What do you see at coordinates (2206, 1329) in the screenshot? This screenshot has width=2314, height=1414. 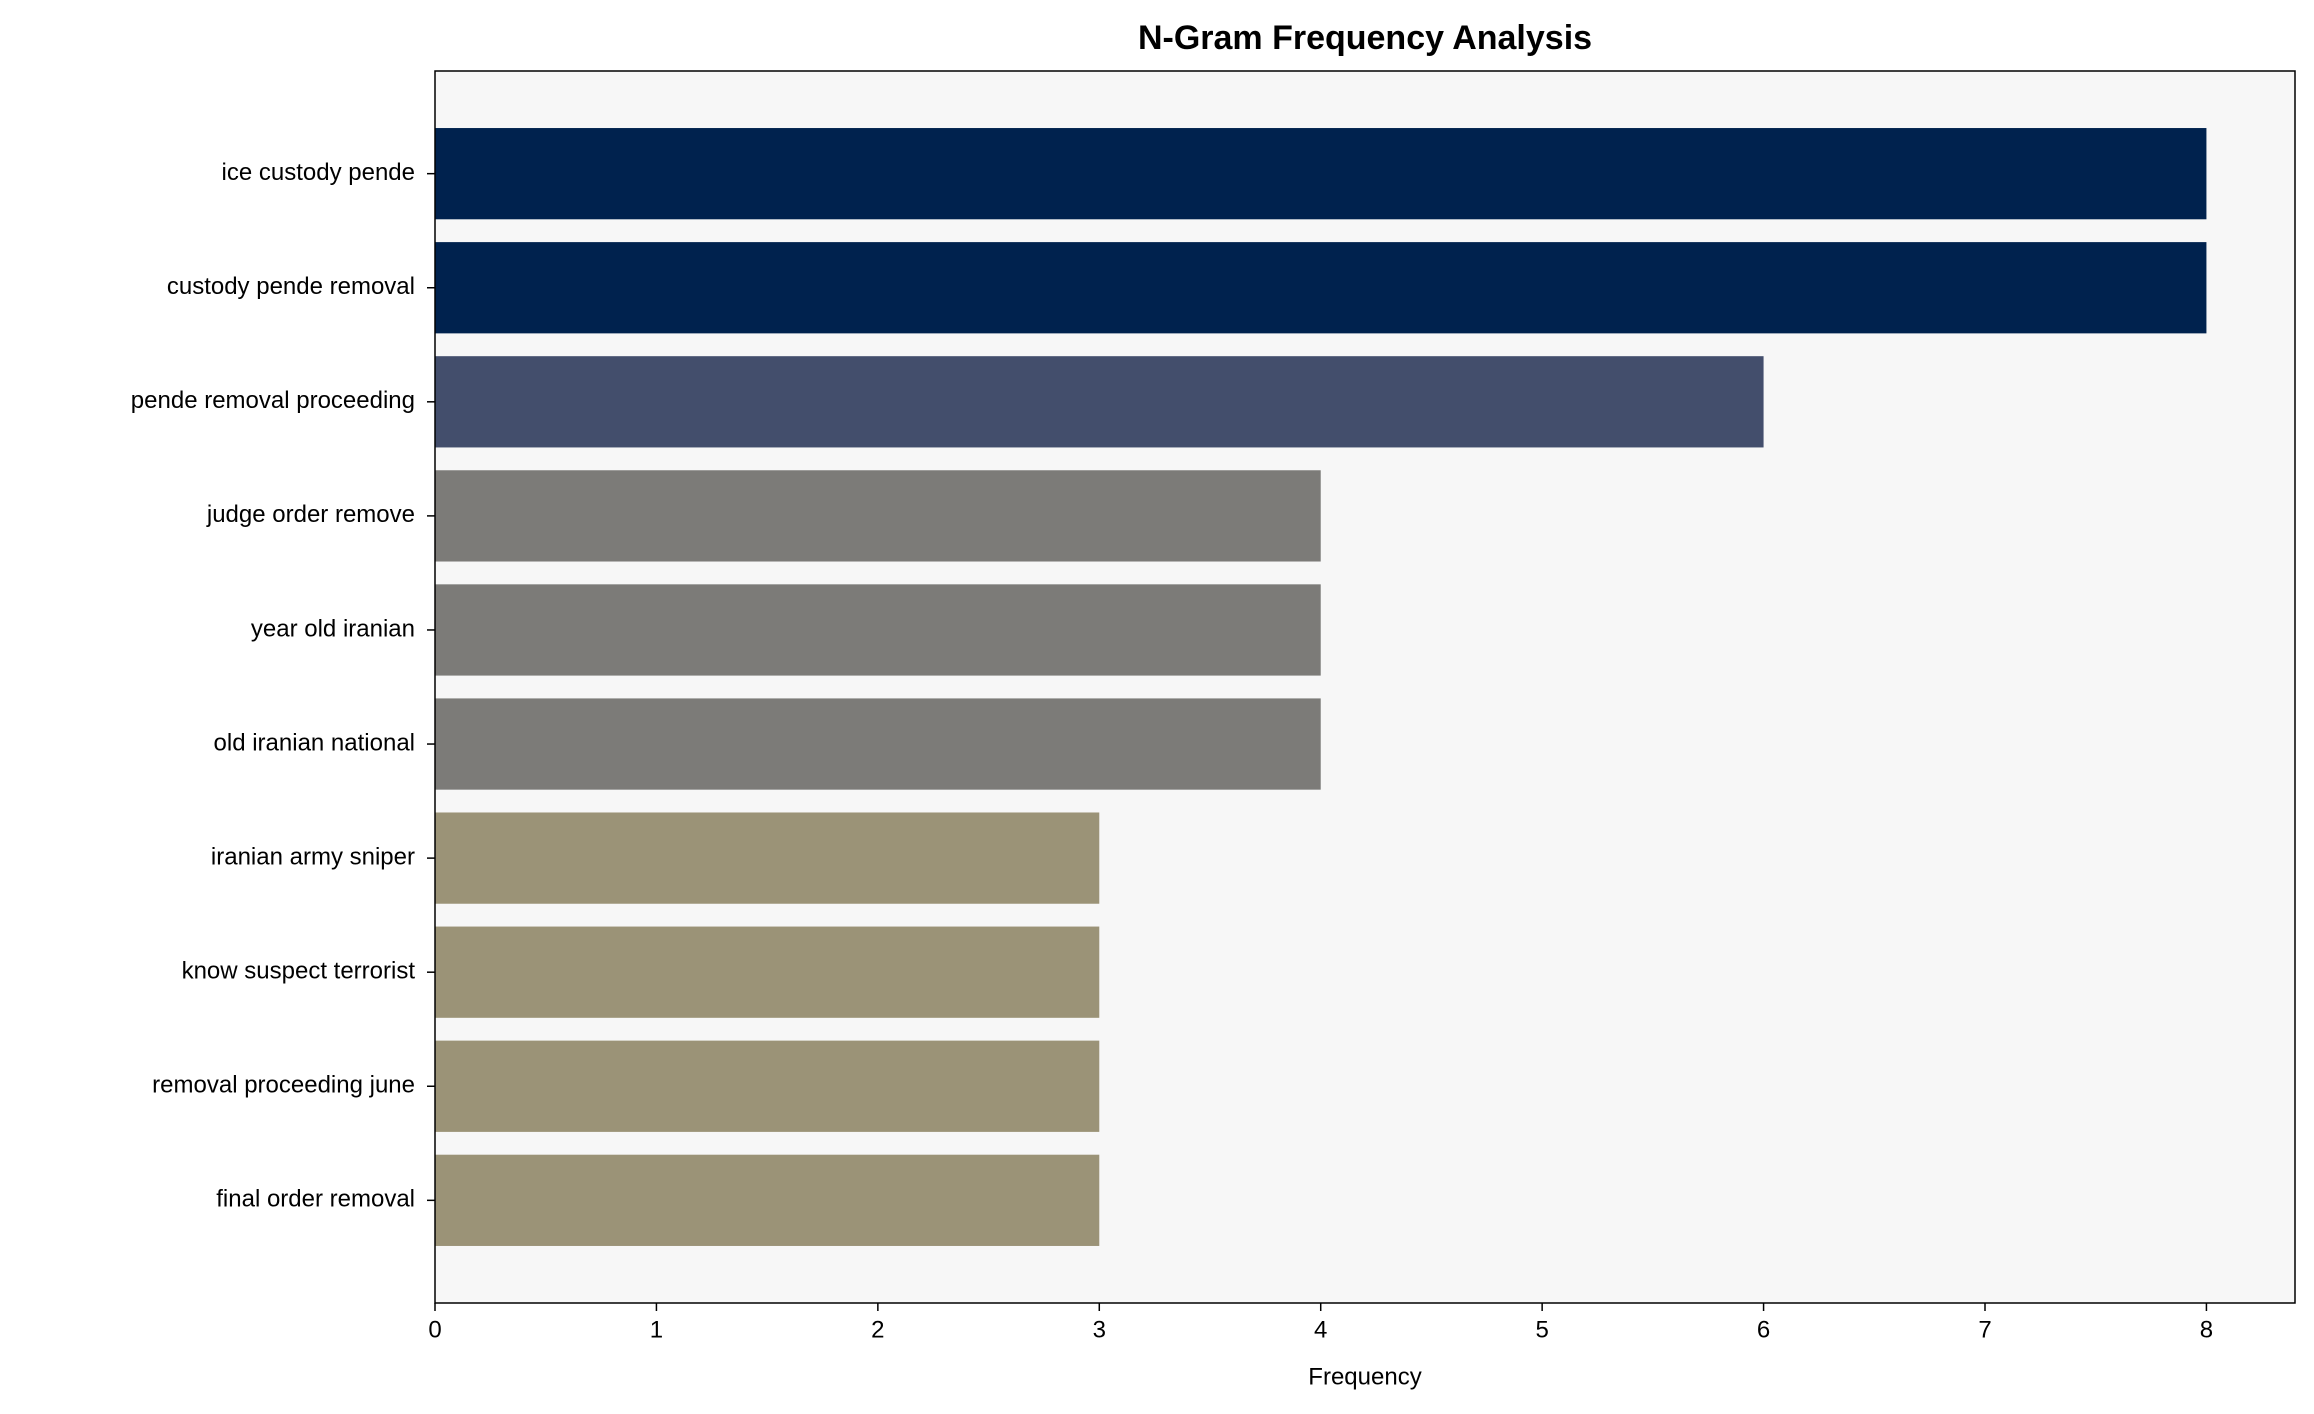 I see `x-tick-label: 8` at bounding box center [2206, 1329].